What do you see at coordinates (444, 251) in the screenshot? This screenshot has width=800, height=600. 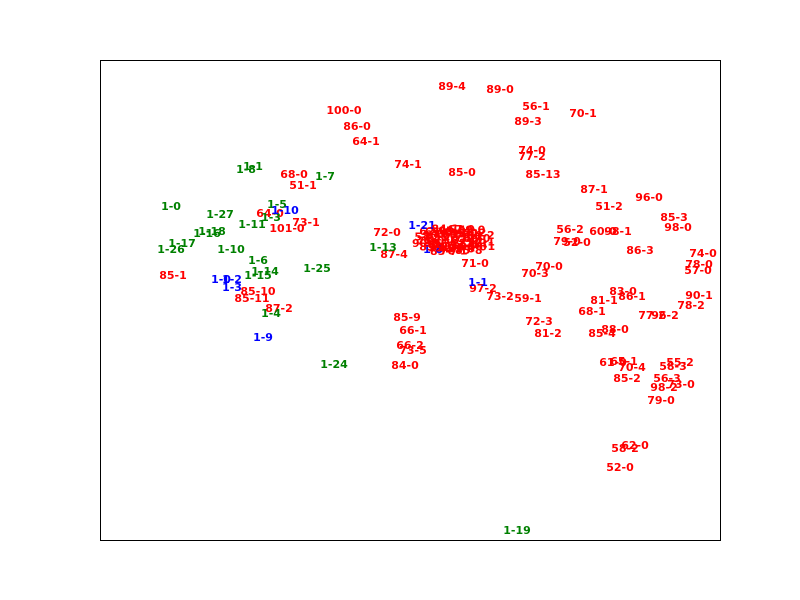 I see `cluster-point-label: 85-7` at bounding box center [444, 251].